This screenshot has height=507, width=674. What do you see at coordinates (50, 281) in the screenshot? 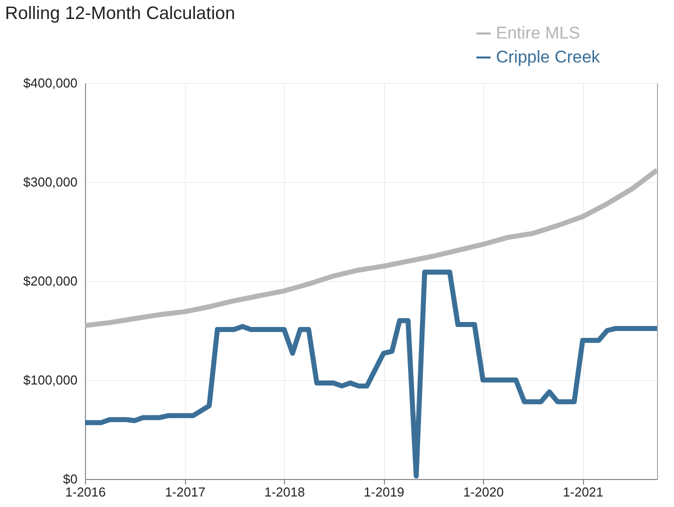
I see `y-tick-label: $200,000` at bounding box center [50, 281].